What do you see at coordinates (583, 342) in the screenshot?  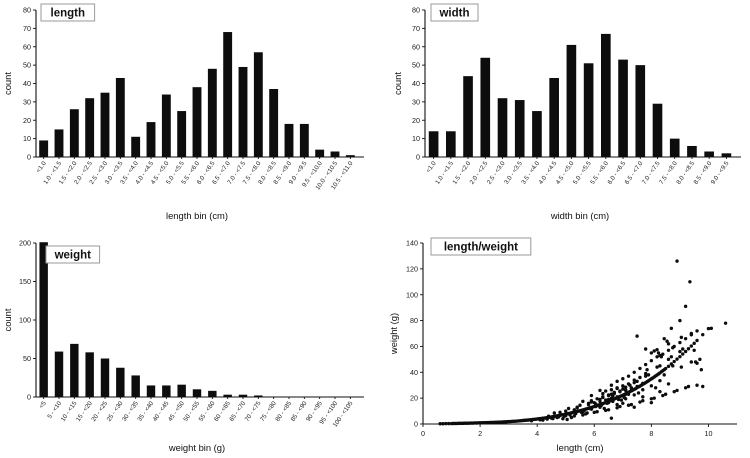 I see `scatter-points` at bounding box center [583, 342].